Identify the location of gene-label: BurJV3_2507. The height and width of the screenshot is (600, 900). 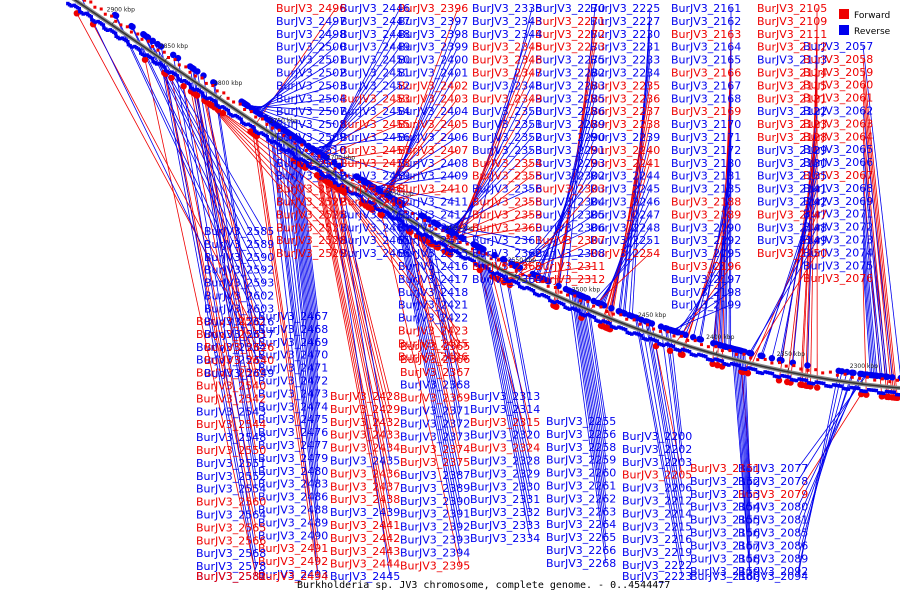
(311, 111).